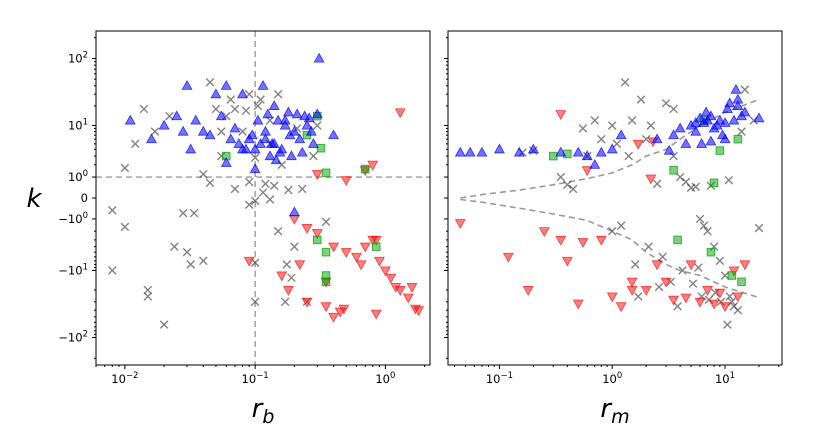  What do you see at coordinates (77, 198) in the screenshot?
I see `y-axis: 102 101 100 0 −100 −101 −102` at bounding box center [77, 198].